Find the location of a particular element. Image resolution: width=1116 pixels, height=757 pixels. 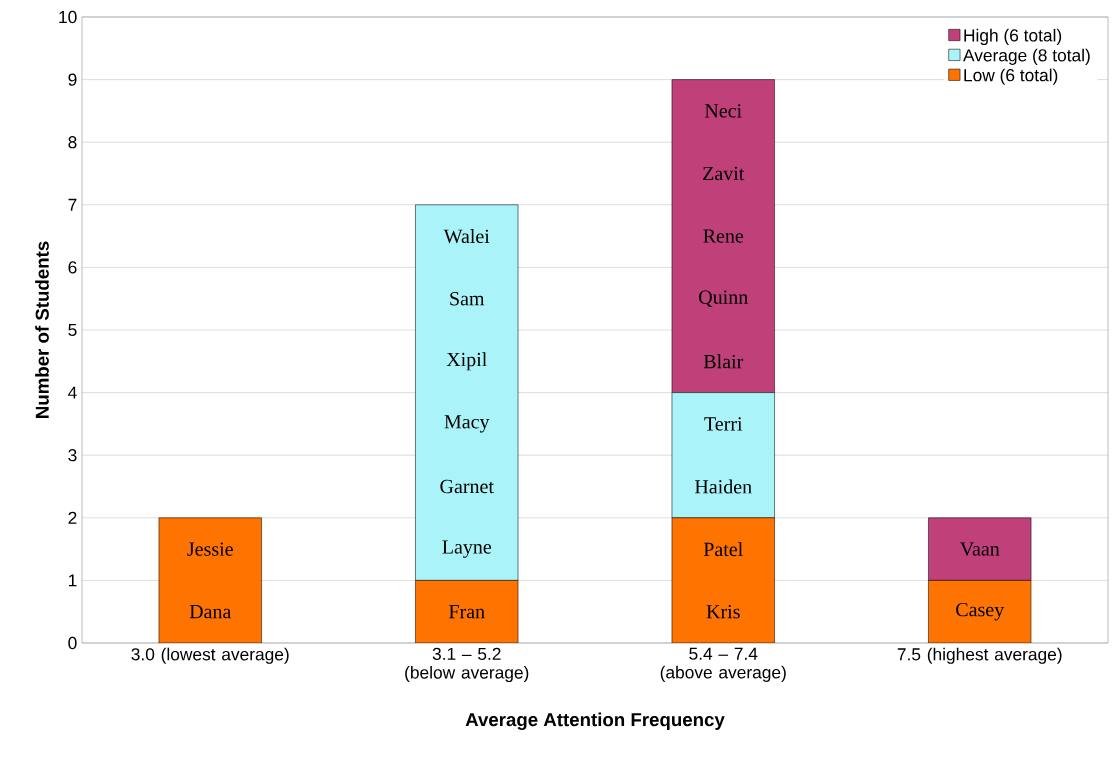

annotation: Vaan is located at coordinates (980, 549).